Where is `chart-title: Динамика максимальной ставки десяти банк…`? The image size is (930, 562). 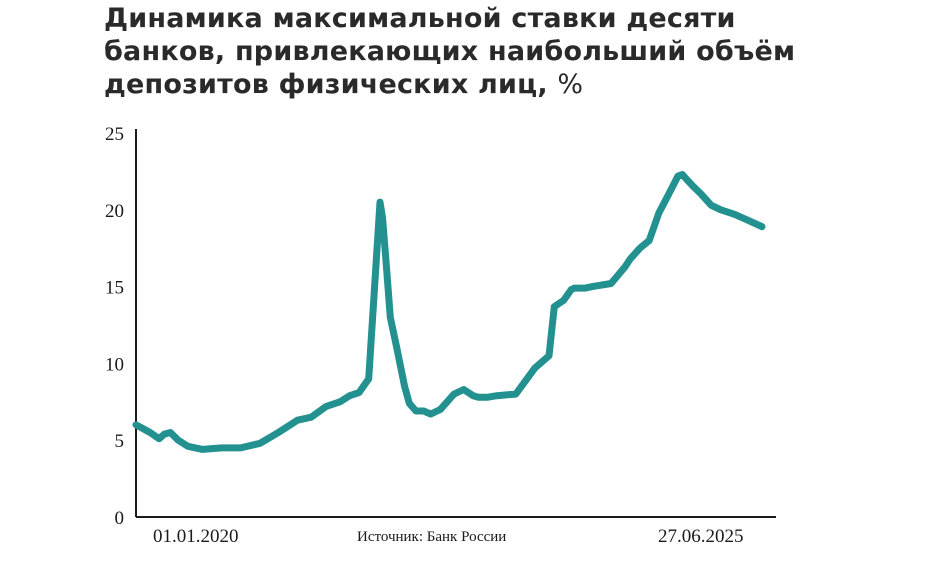
chart-title: Динамика максимальной ставки десяти банк… is located at coordinates (454, 51).